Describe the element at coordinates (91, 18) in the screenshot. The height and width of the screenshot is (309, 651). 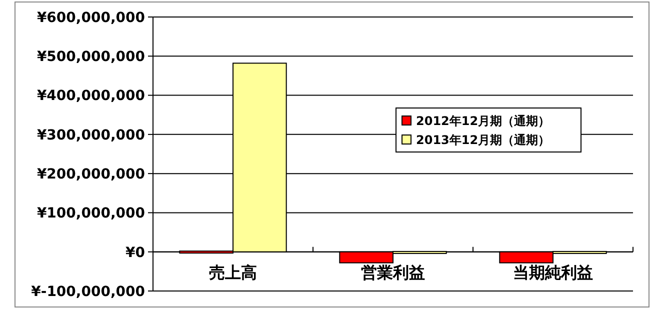
I see `y-tick-label: ¥600,000,000` at that location.